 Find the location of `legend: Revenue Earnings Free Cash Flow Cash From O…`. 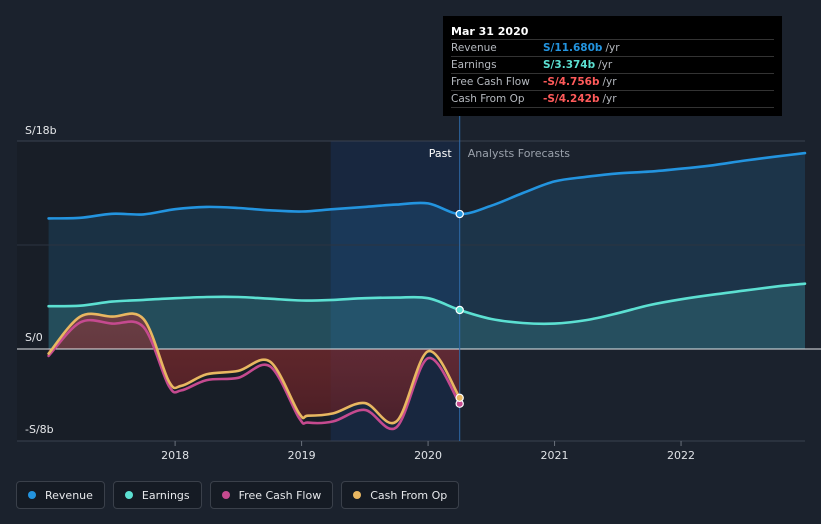

legend: Revenue Earnings Free Cash Flow Cash From O… is located at coordinates (238, 495).